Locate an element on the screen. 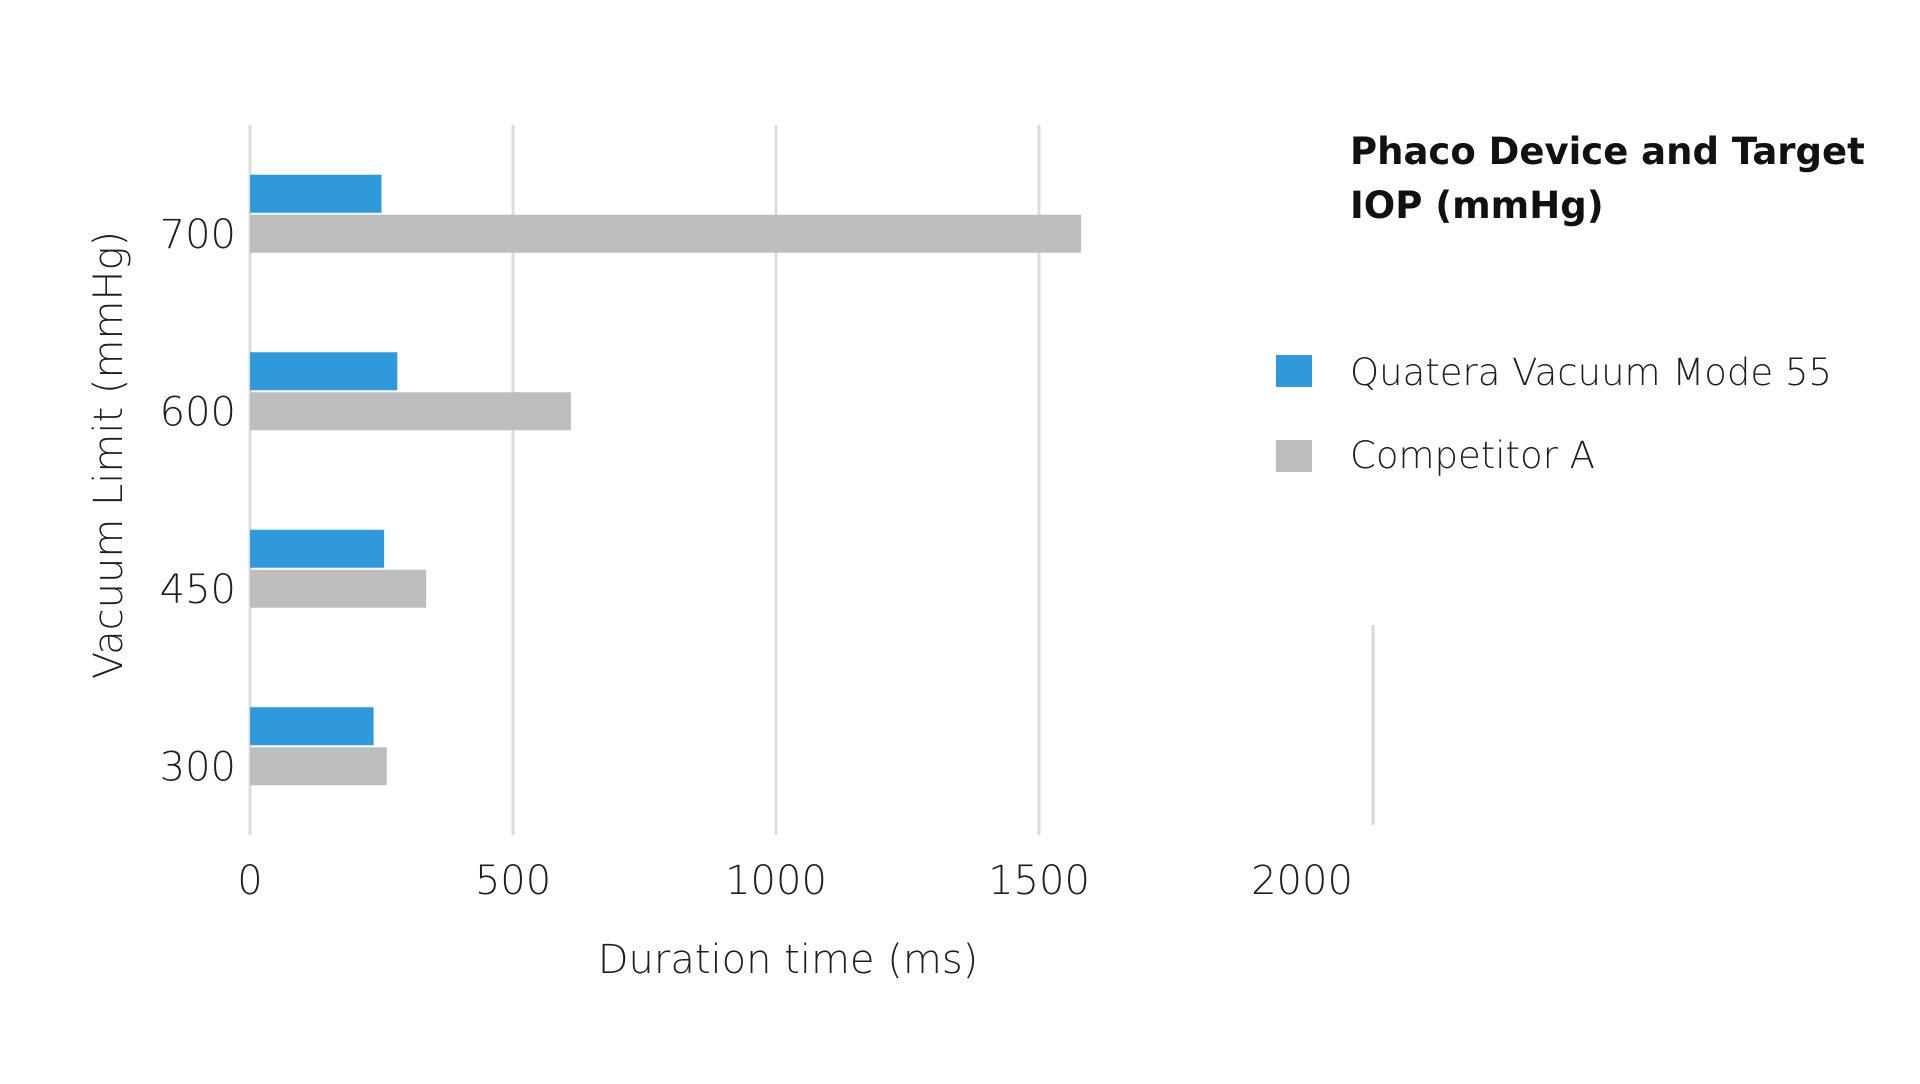  x-tick-label-500: 500 is located at coordinates (513, 881).